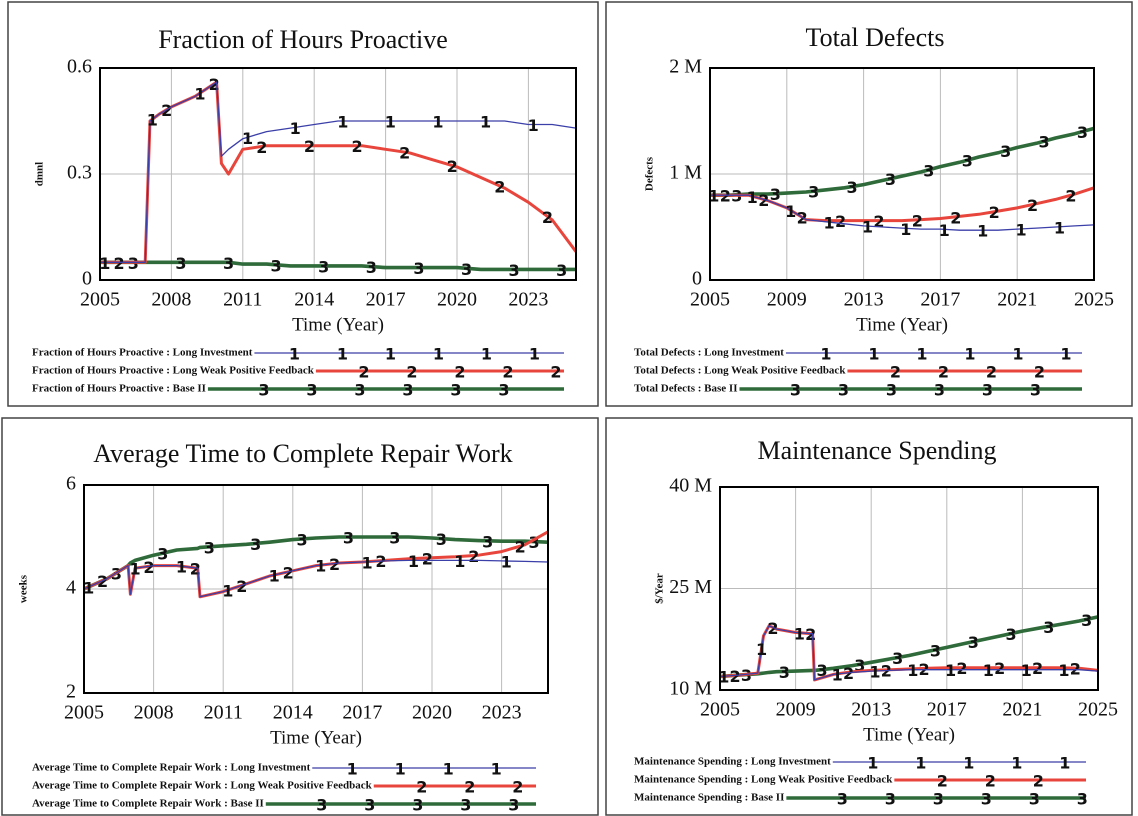 This screenshot has height=816, width=1138. I want to click on chart-title: Maintenance Spending, so click(877, 450).